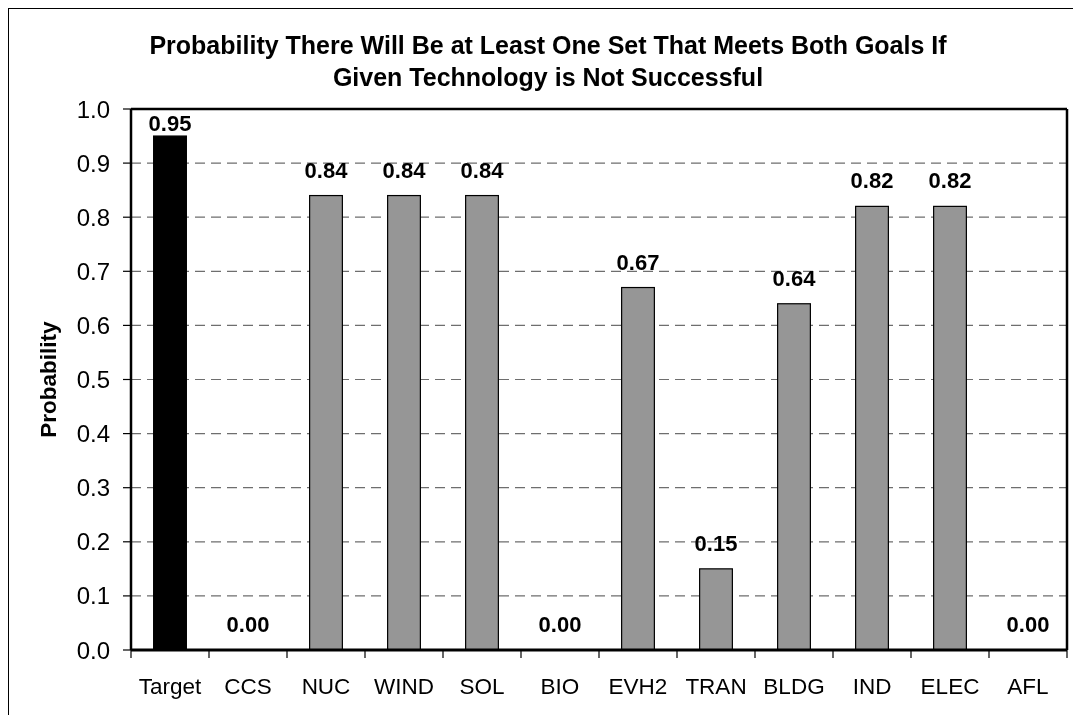 The image size is (1073, 715). I want to click on x-tick-label: ELEC, so click(950, 686).